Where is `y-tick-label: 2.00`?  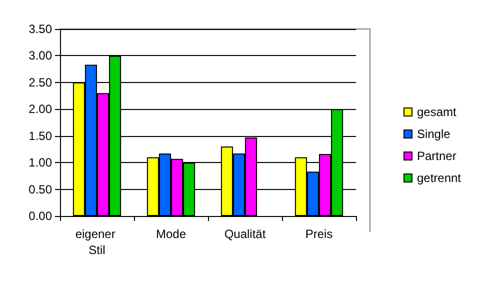
y-tick-label: 2.00 is located at coordinates (40, 109).